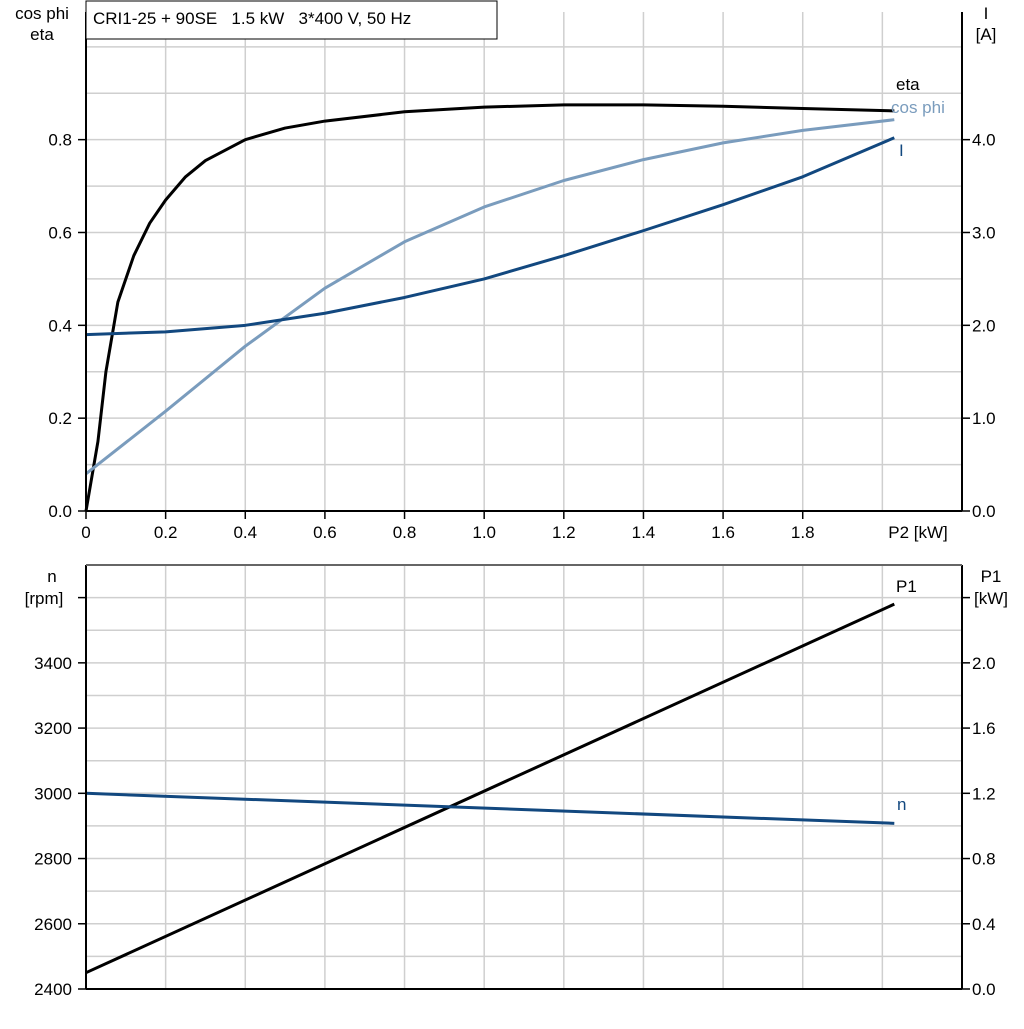 The width and height of the screenshot is (1024, 1029). I want to click on x-tick-label: 0.6, so click(325, 532).